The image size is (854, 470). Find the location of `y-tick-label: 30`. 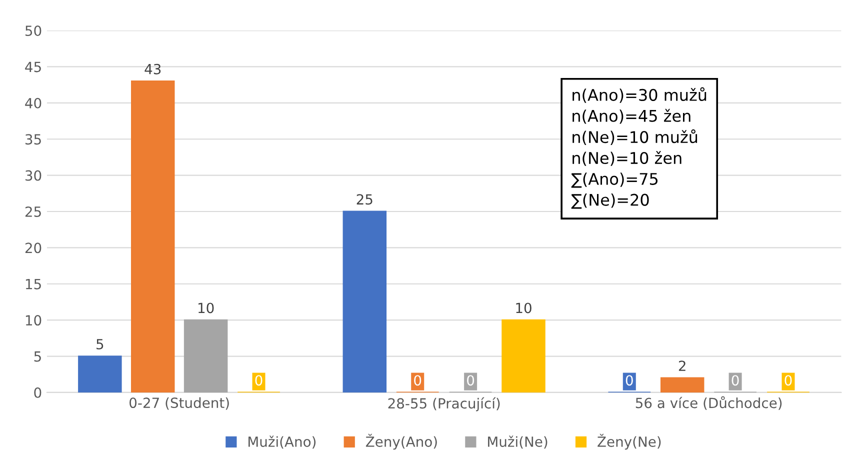

y-tick-label: 30 is located at coordinates (33, 175).